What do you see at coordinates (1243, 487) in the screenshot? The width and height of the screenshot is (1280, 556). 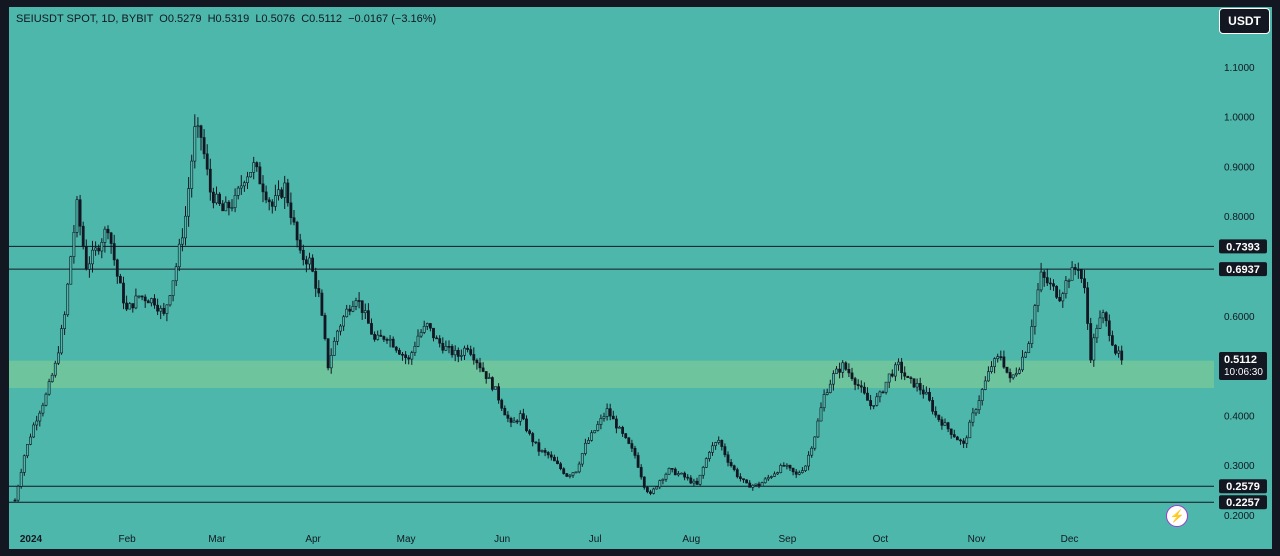 I see `level-label: 0.2579` at bounding box center [1243, 487].